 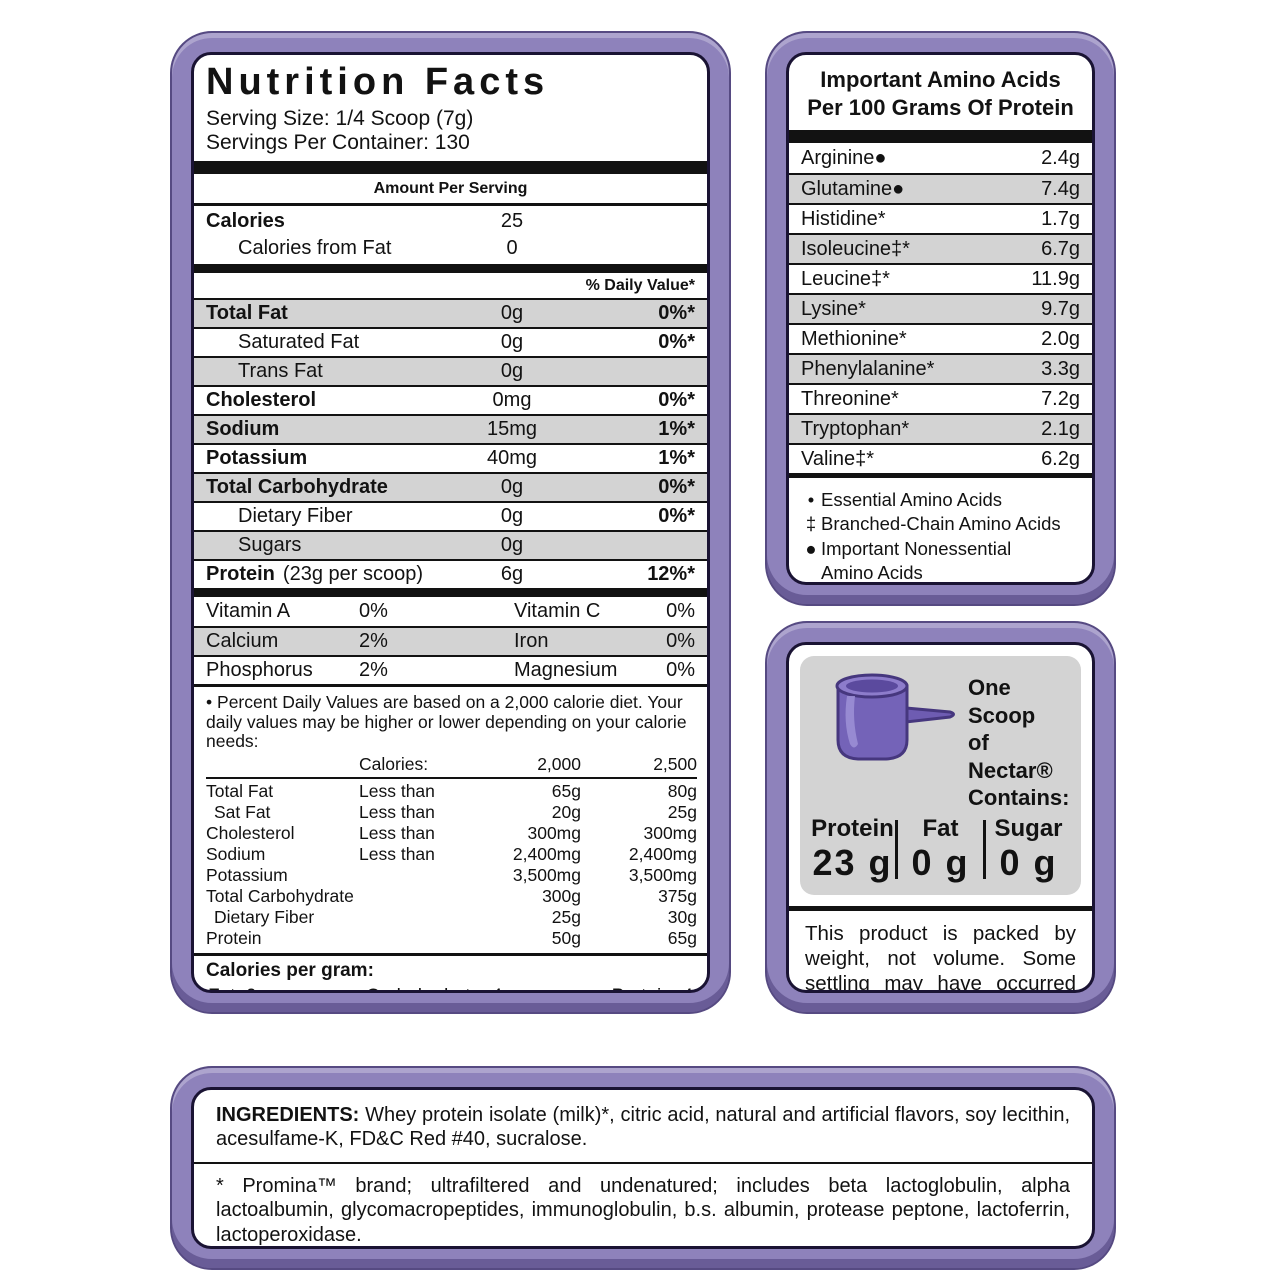 What do you see at coordinates (450, 457) in the screenshot?
I see `table-row: Potassium 40mg 1%*` at bounding box center [450, 457].